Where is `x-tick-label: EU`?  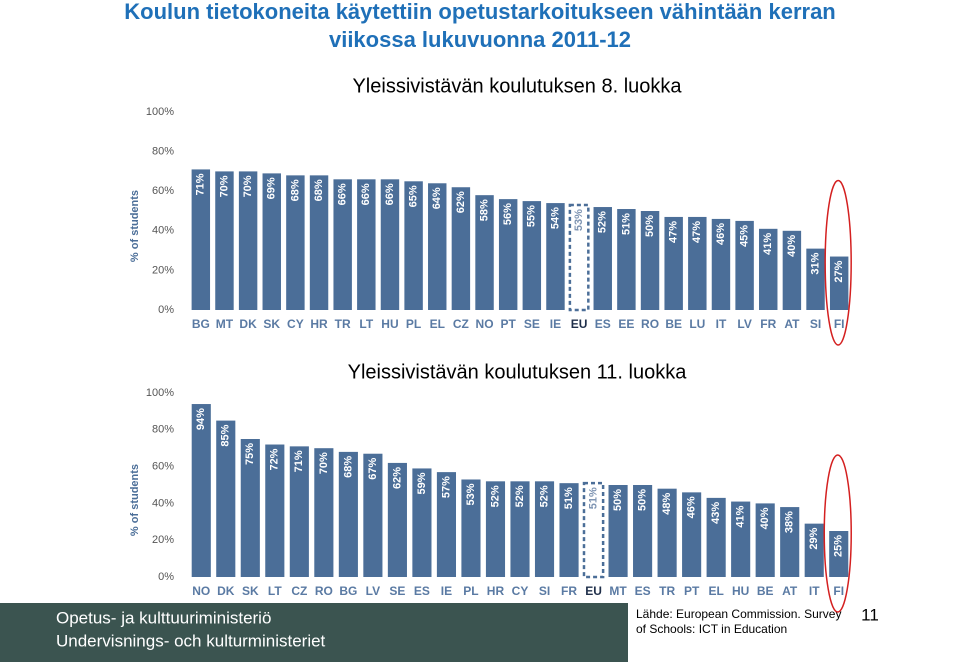
x-tick-label: EU is located at coordinates (579, 324).